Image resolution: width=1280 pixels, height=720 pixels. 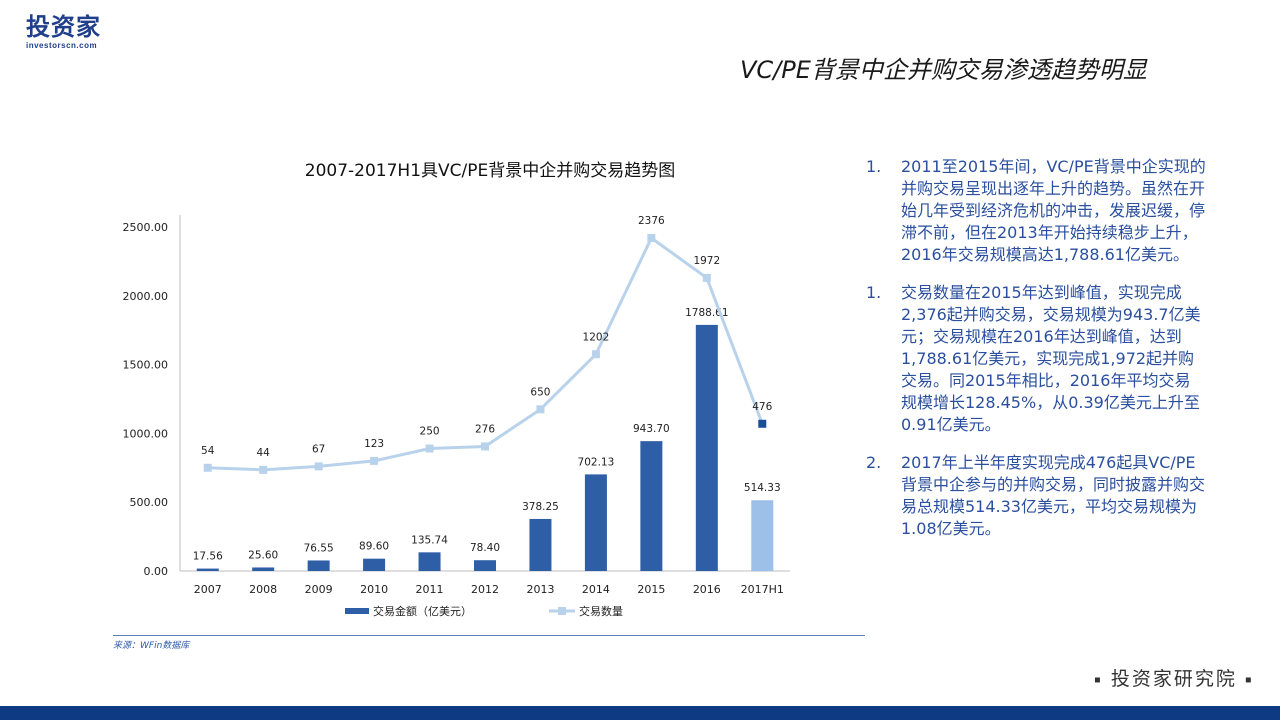 What do you see at coordinates (429, 540) in the screenshot?
I see `bar-data-label: 135.74` at bounding box center [429, 540].